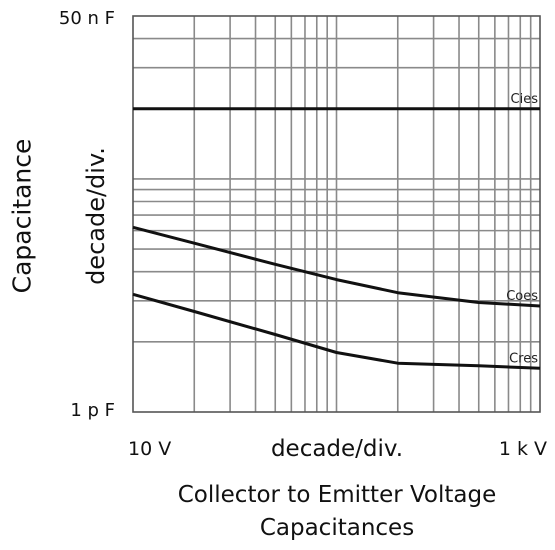  What do you see at coordinates (150, 449) in the screenshot?
I see `x-tick-label-left: 10 V` at bounding box center [150, 449].